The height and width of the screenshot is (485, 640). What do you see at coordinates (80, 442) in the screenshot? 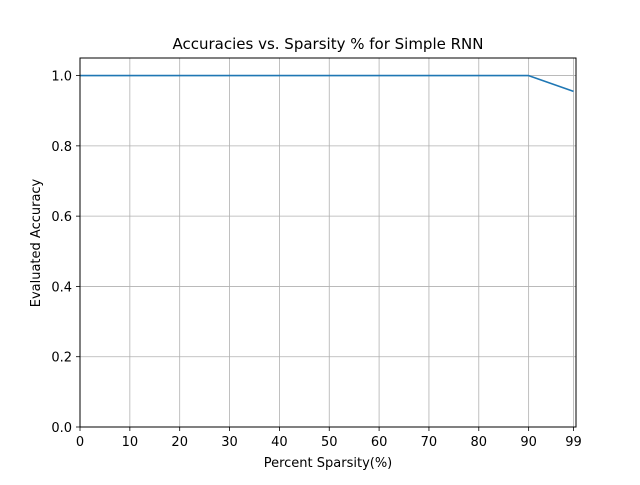
I see `x-tick-label: 0` at bounding box center [80, 442].